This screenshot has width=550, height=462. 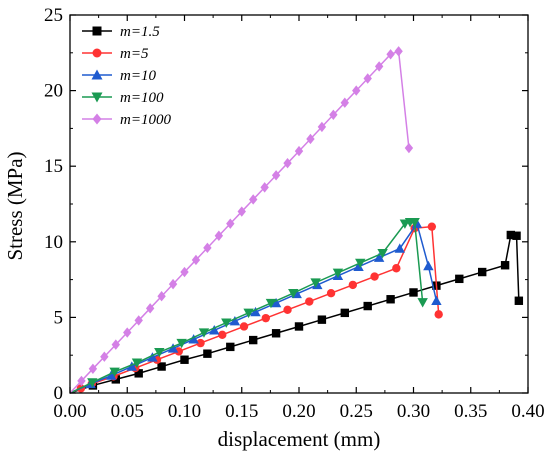 I want to click on x-tick-label: 0.00, so click(x=69, y=411).